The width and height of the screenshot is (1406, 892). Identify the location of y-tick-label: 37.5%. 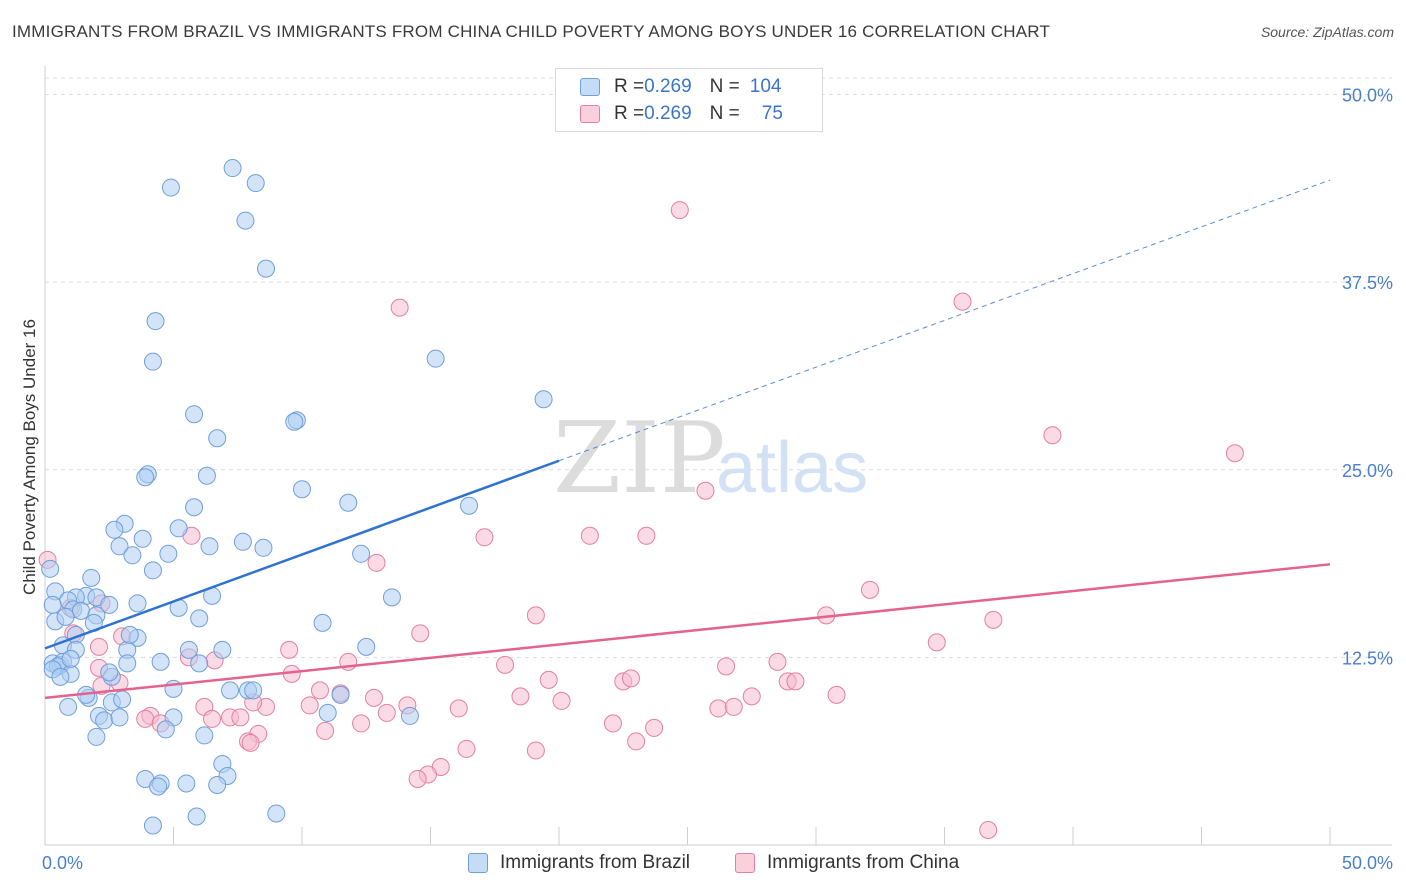
(1367, 283).